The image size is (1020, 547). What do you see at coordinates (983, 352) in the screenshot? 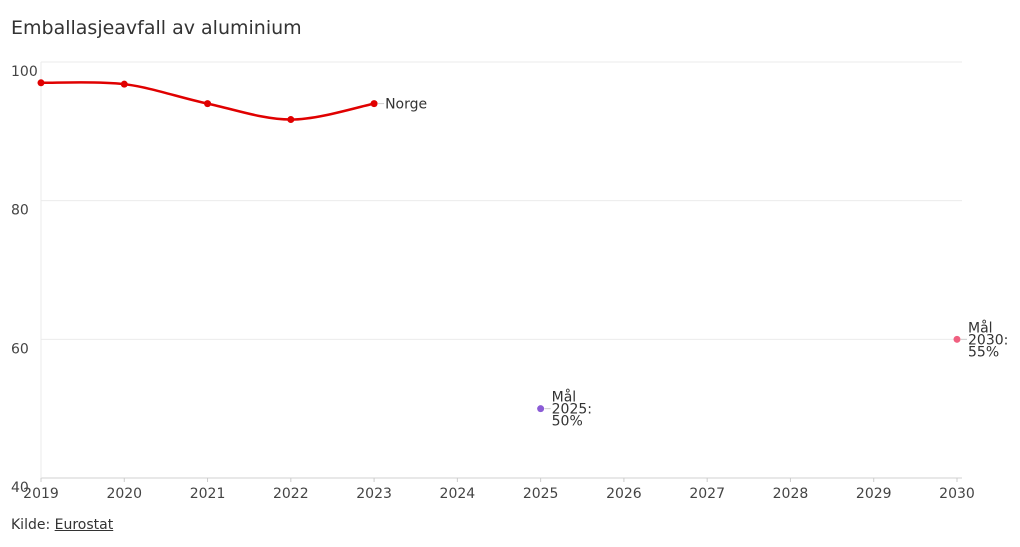
I see `target-label: 55%` at bounding box center [983, 352].